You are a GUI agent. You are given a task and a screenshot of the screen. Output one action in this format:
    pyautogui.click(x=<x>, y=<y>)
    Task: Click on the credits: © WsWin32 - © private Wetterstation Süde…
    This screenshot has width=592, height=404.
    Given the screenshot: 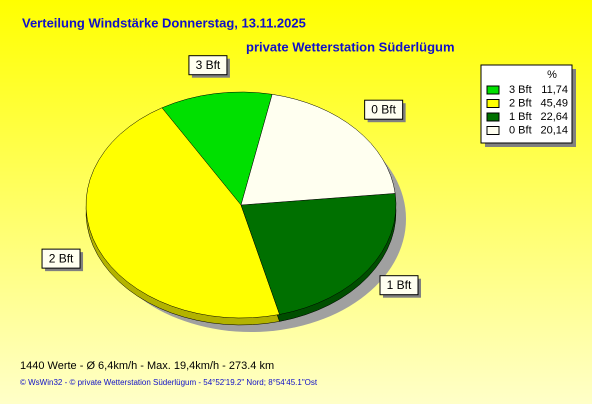 What is the action you would take?
    pyautogui.click(x=169, y=382)
    